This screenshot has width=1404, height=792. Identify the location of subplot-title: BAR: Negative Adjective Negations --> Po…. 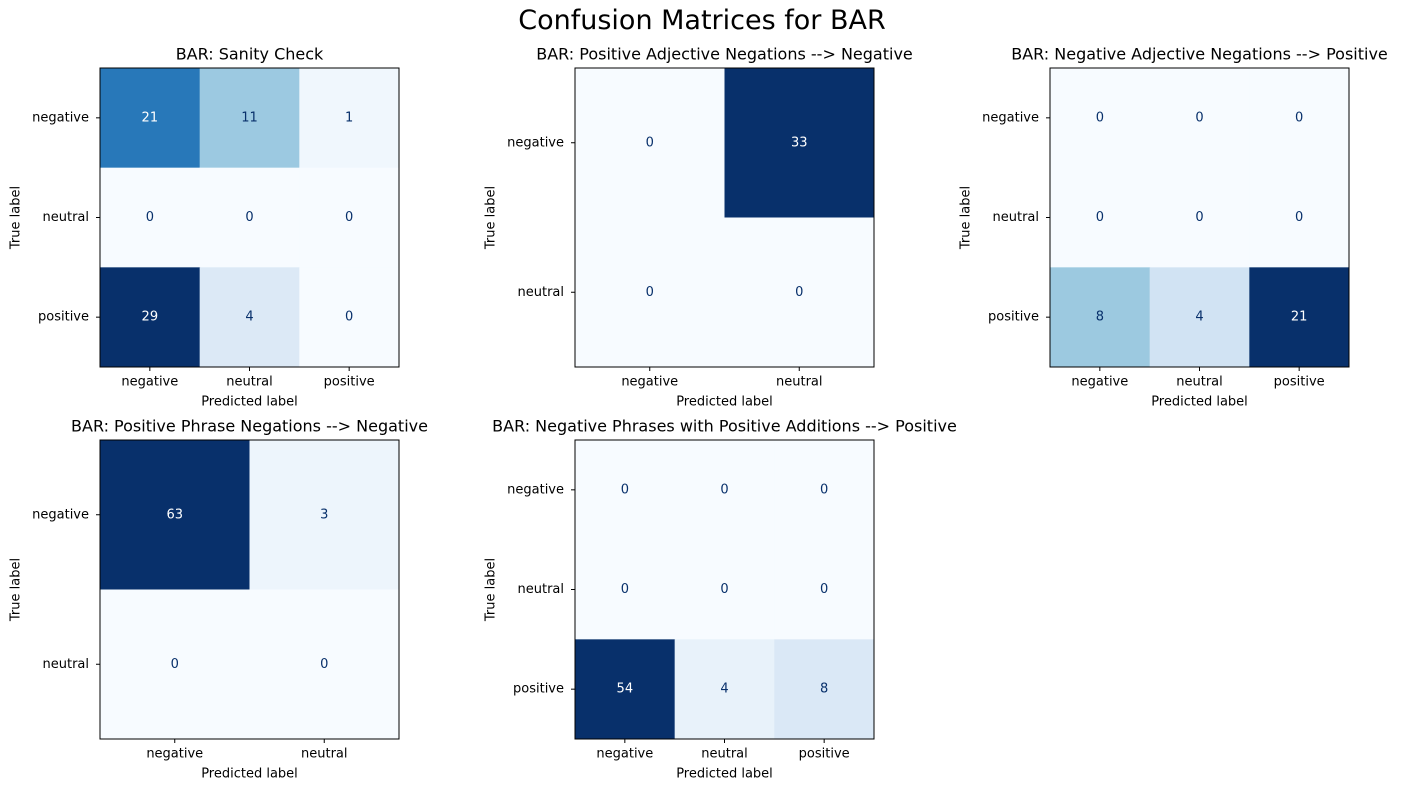
(1199, 54).